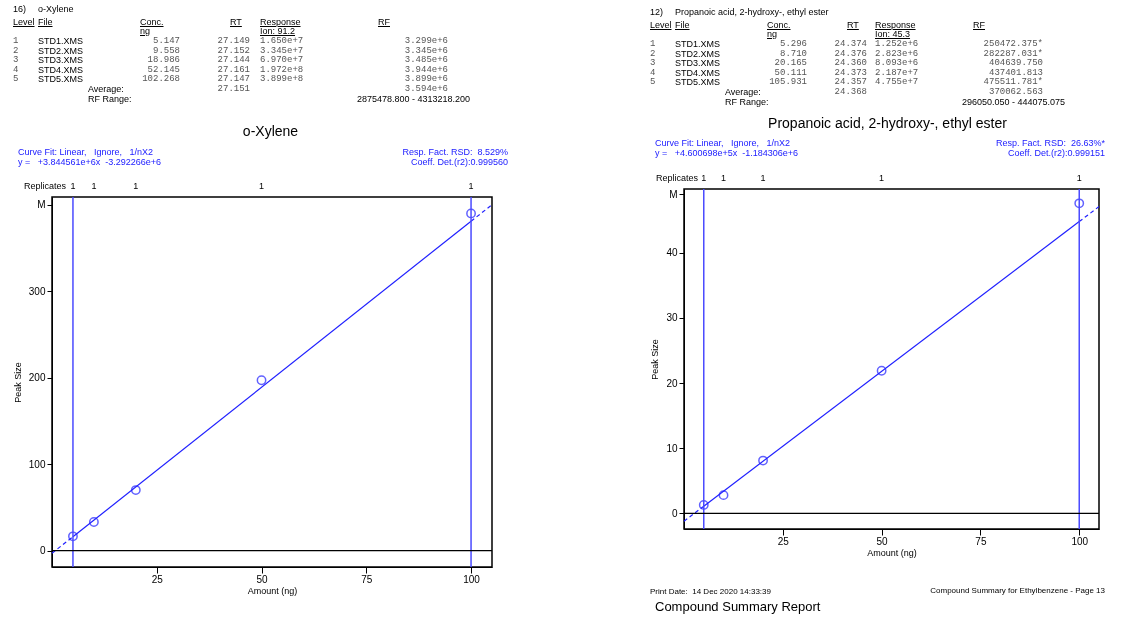 The height and width of the screenshot is (643, 1127). I want to click on text: 475511.781*, so click(1013, 82).